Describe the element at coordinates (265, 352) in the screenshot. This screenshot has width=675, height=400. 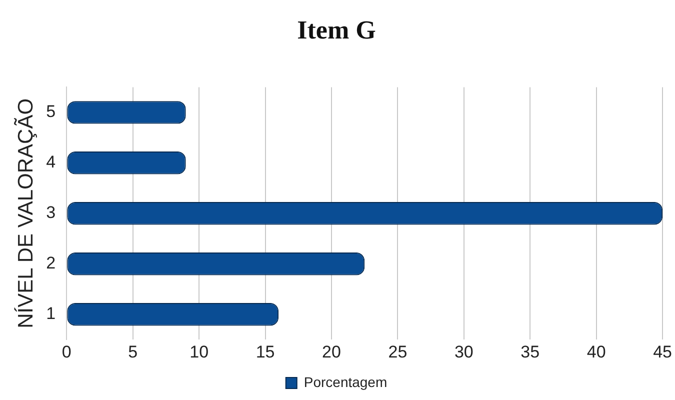
I see `x-tick-label: 15` at that location.